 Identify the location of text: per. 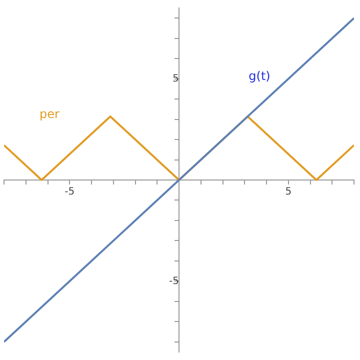
(50, 113).